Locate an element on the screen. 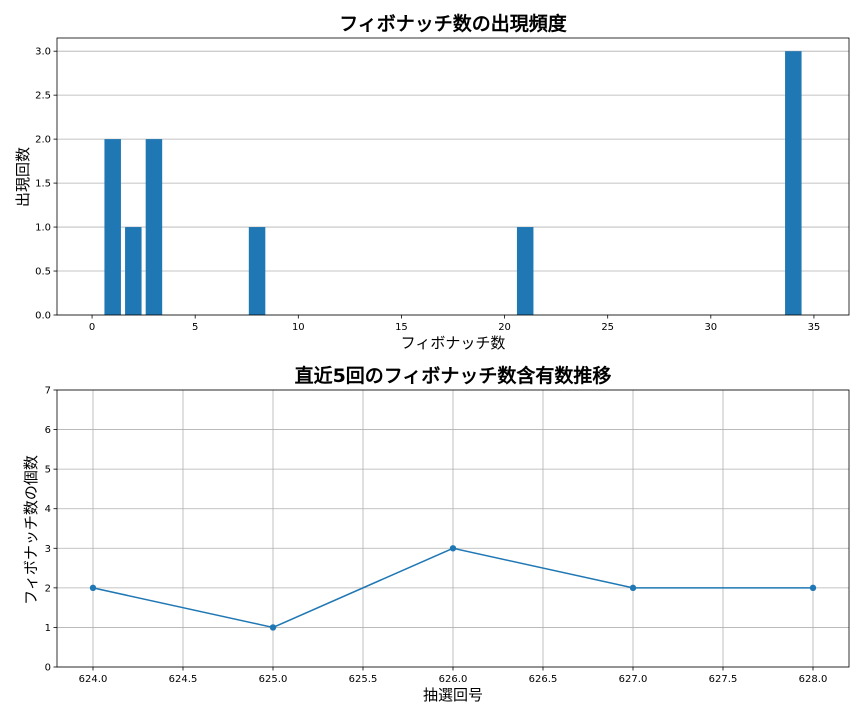 The image size is (864, 720). chart1-ytick-label: 3.0 is located at coordinates (43, 52).